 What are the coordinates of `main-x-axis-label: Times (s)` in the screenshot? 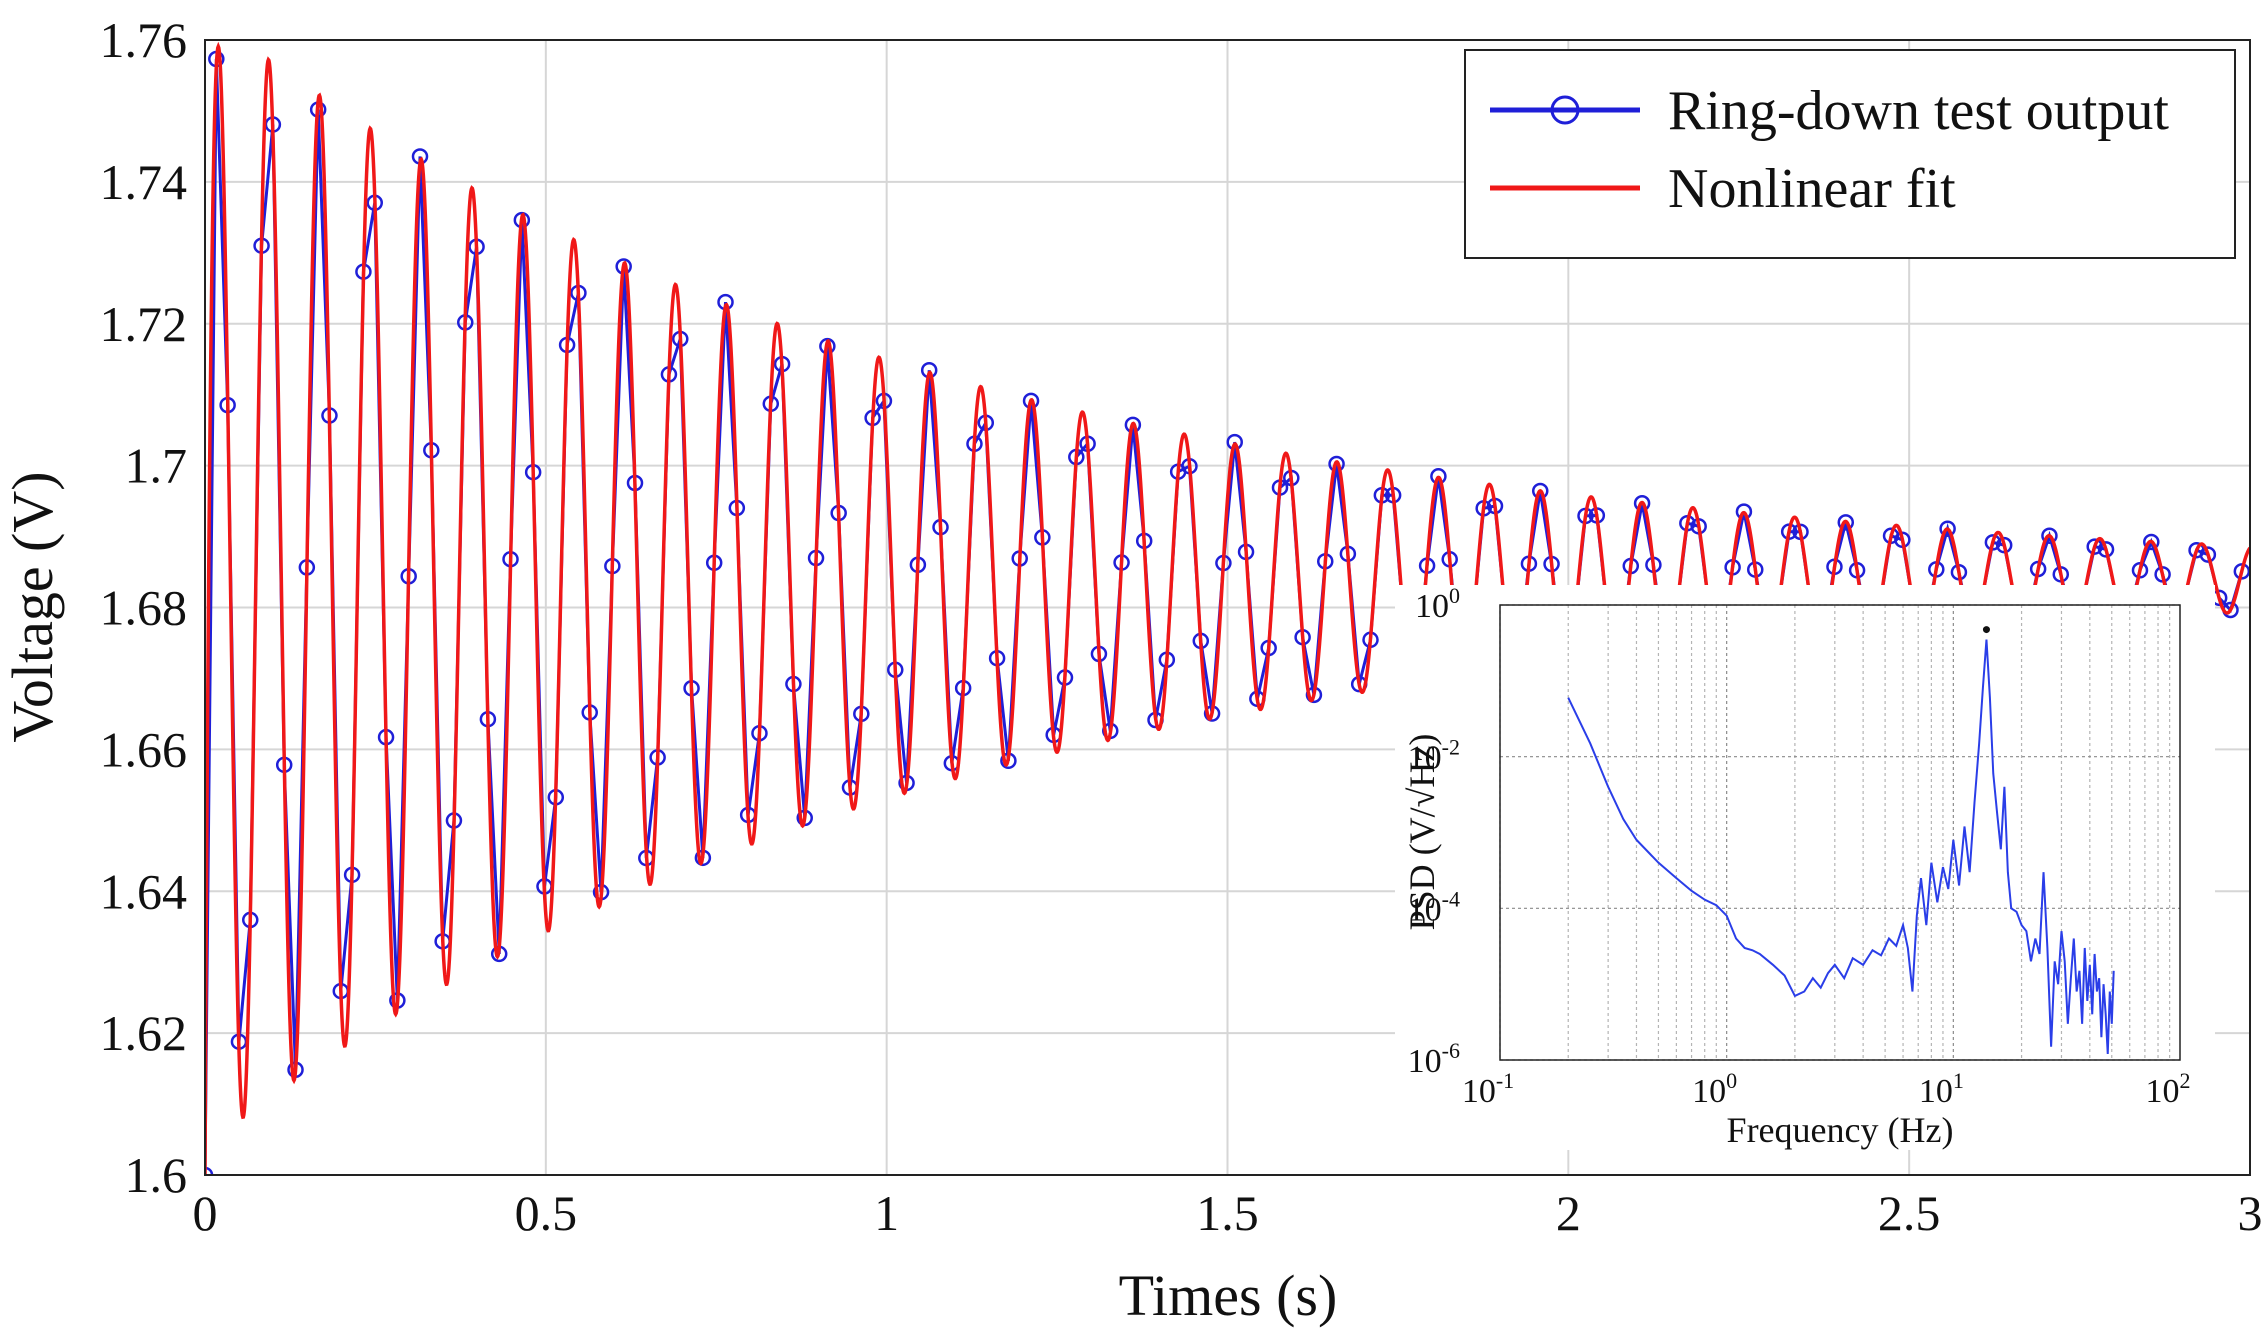 It's located at (1228, 1295).